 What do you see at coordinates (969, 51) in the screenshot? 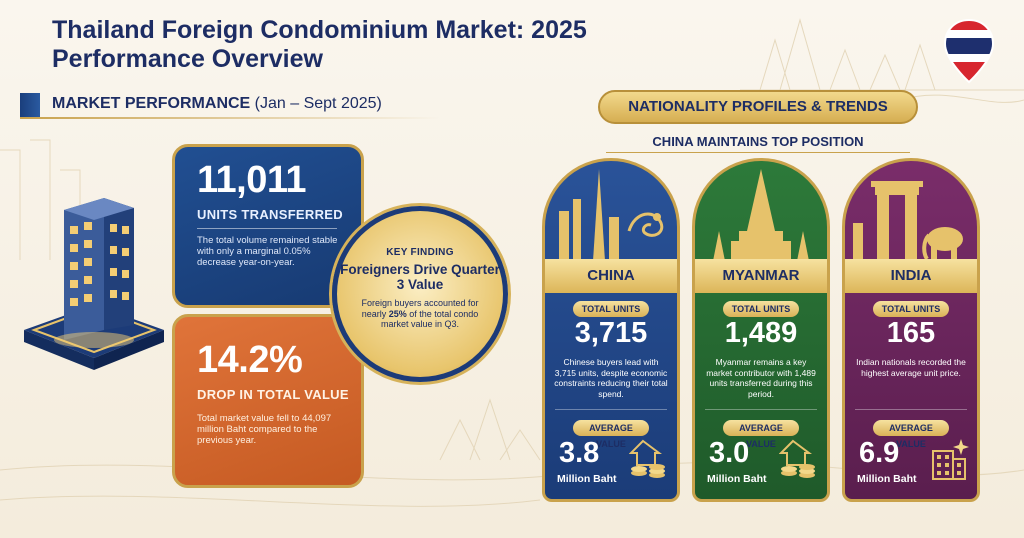
I see `thai-flag-pin-icon` at bounding box center [969, 51].